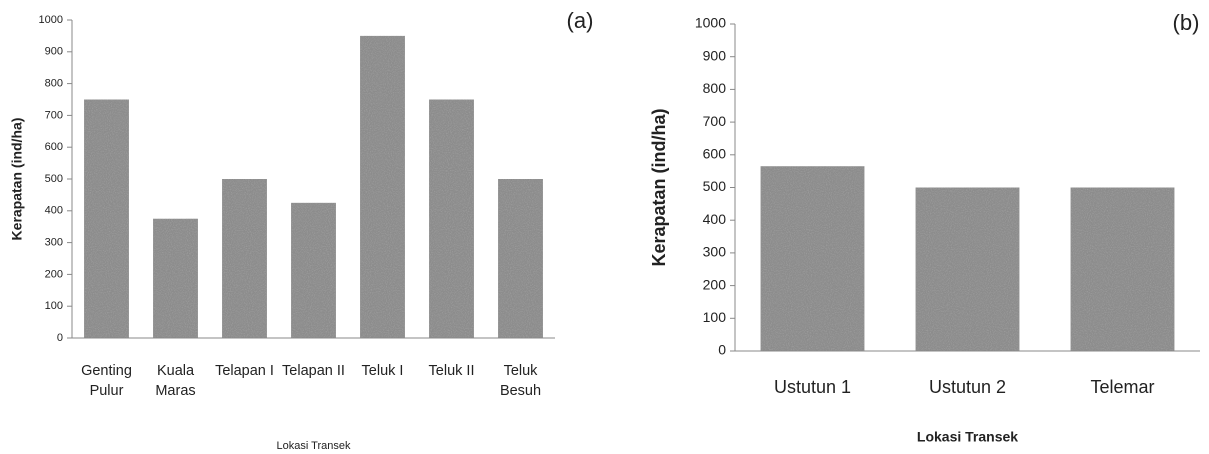 The height and width of the screenshot is (454, 1209). Describe the element at coordinates (313, 371) in the screenshot. I see `x-tick-label: Telapan II` at that location.